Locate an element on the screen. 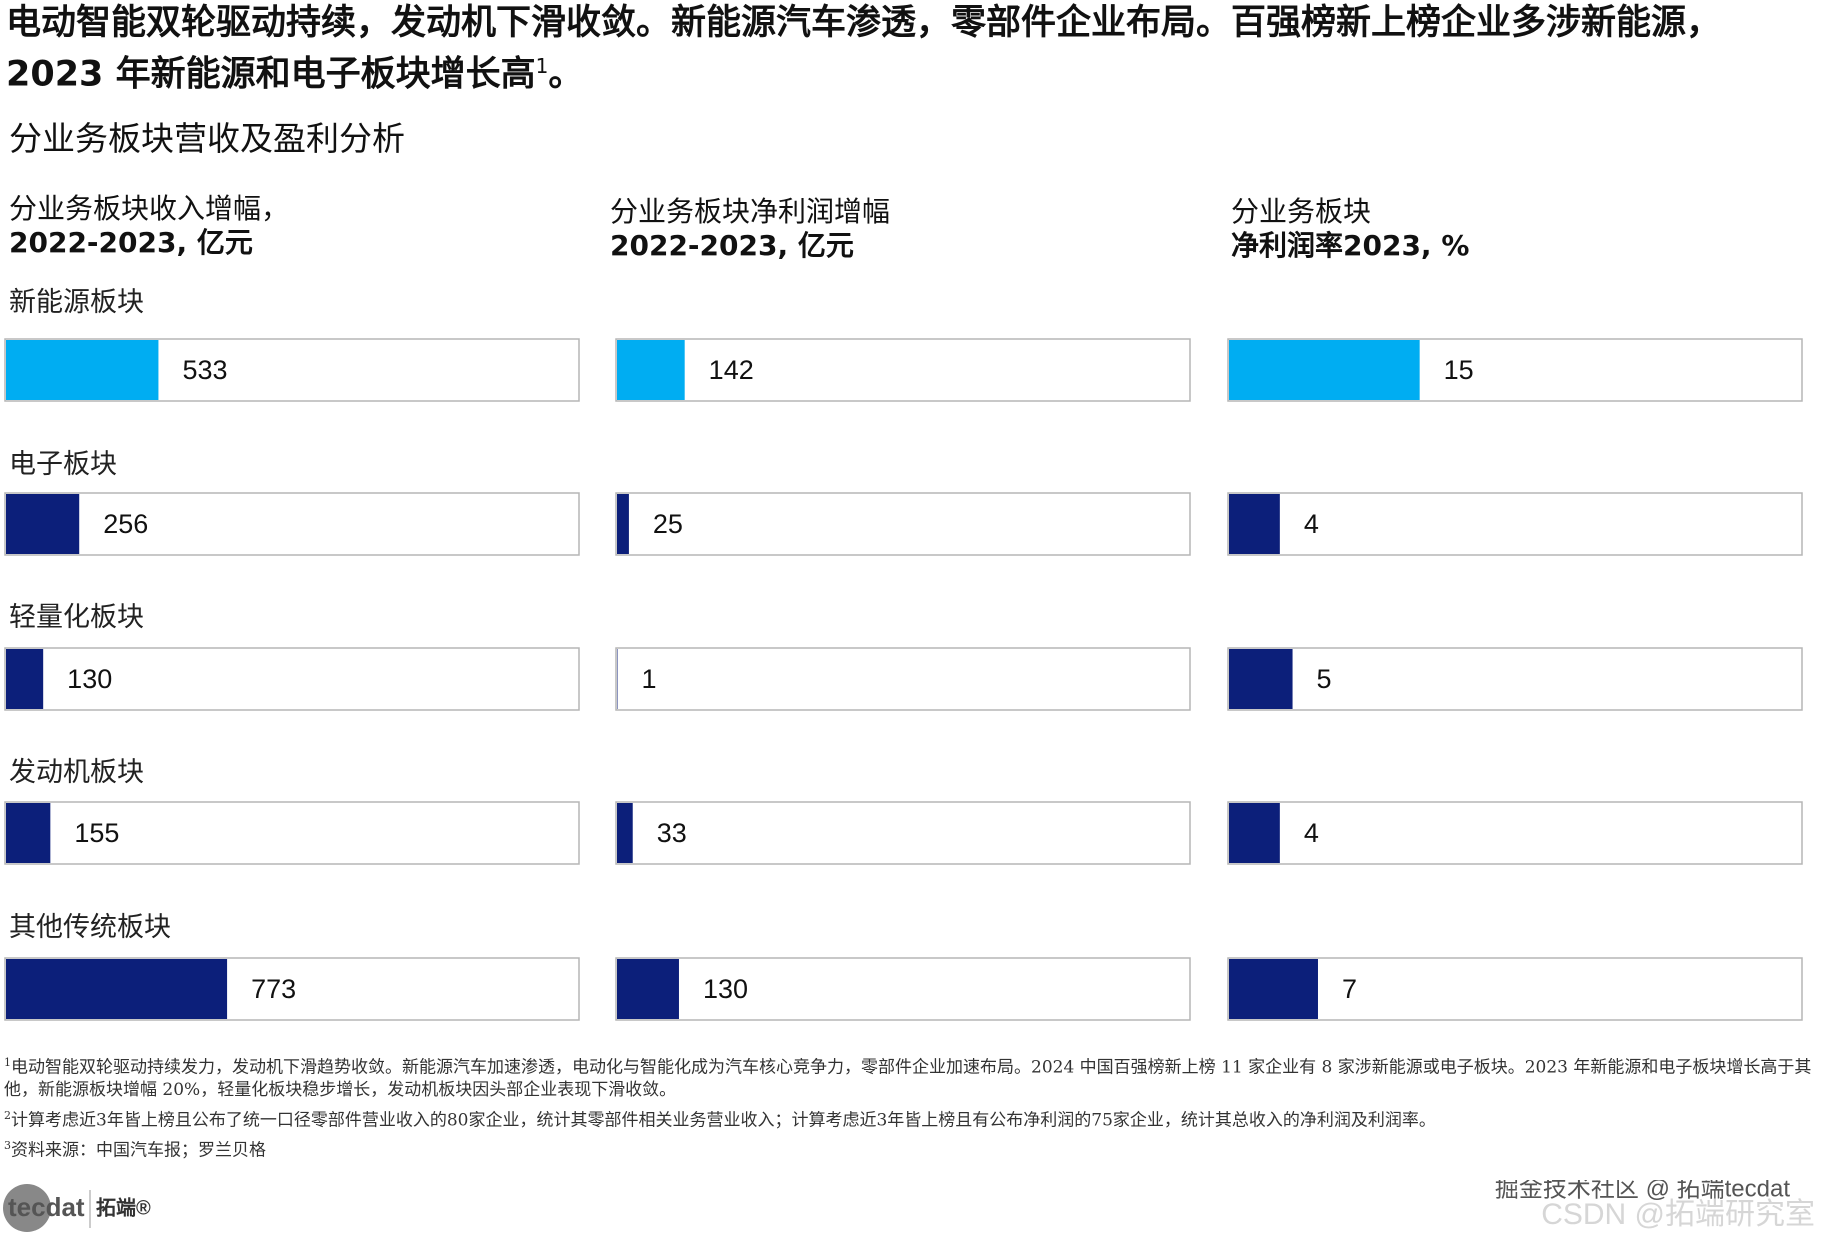 This screenshot has width=1821, height=1234. subtitle: 分业务板块营收及盈利分析 is located at coordinates (207, 138).